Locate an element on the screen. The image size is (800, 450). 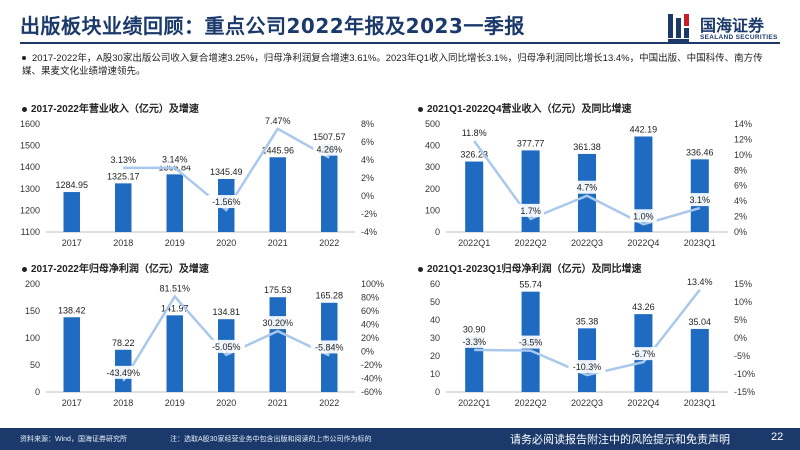
growth-value-label: 13.4% is located at coordinates (700, 282).